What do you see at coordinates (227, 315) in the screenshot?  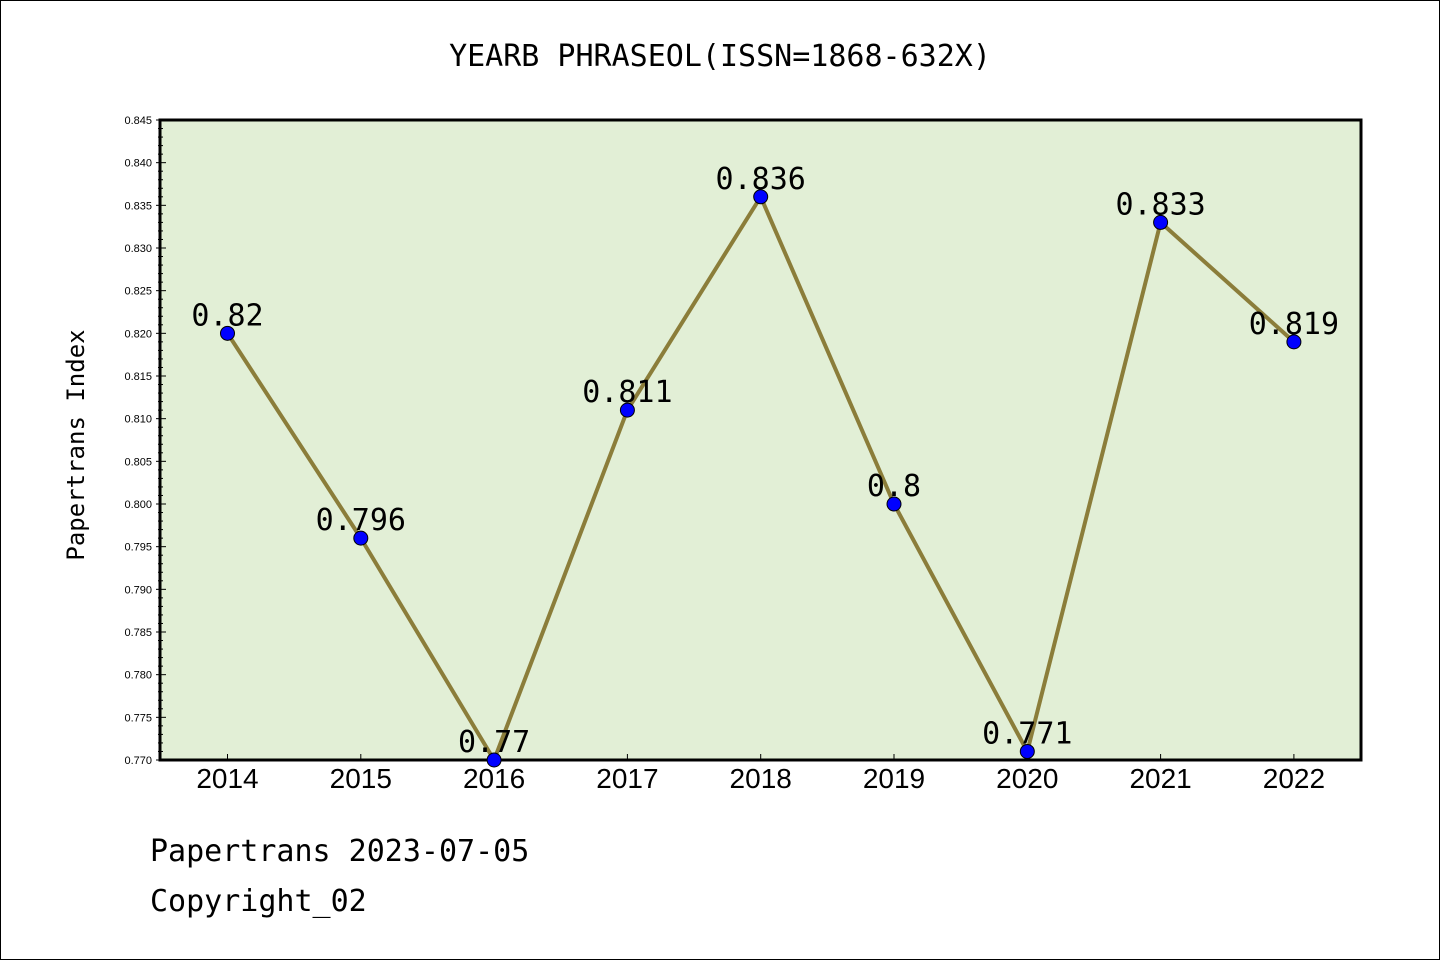 I see `data-label: 0.82` at bounding box center [227, 315].